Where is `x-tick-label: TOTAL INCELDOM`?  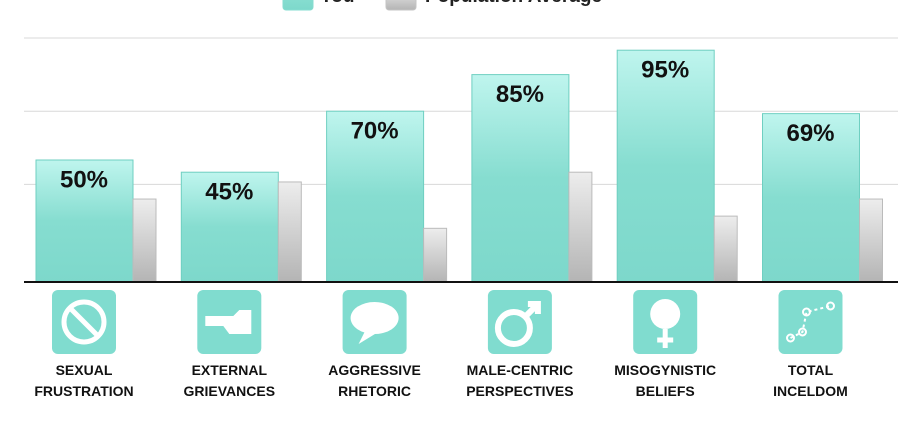
x-tick-label: TOTAL INCELDOM is located at coordinates (810, 380).